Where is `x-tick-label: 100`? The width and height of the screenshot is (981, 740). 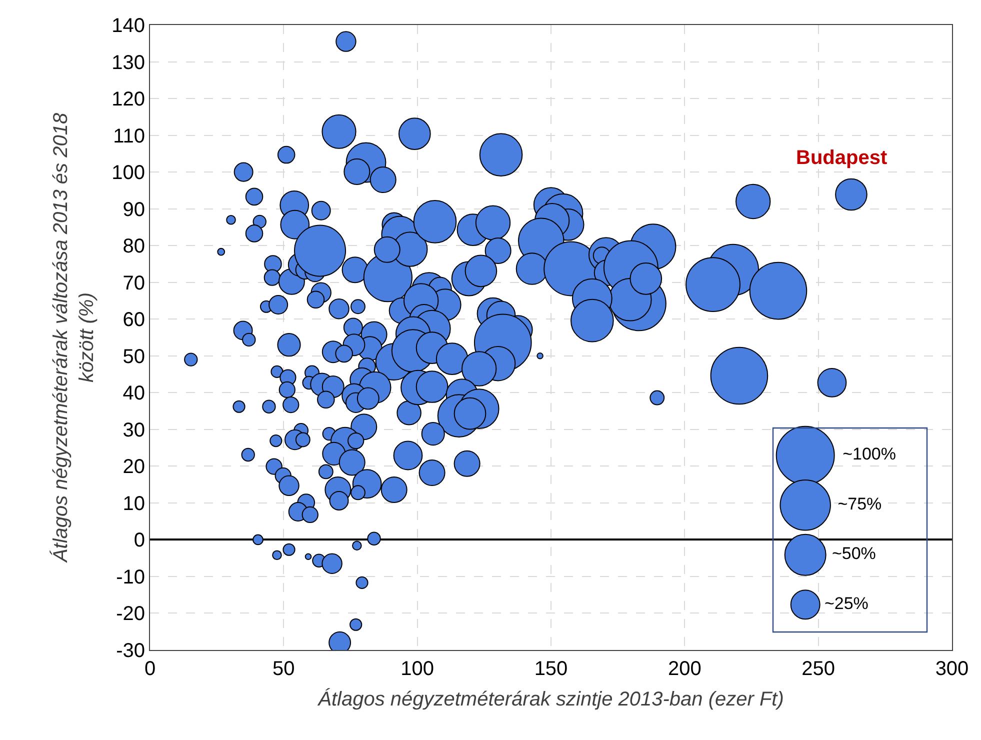 x-tick-label: 100 is located at coordinates (417, 669).